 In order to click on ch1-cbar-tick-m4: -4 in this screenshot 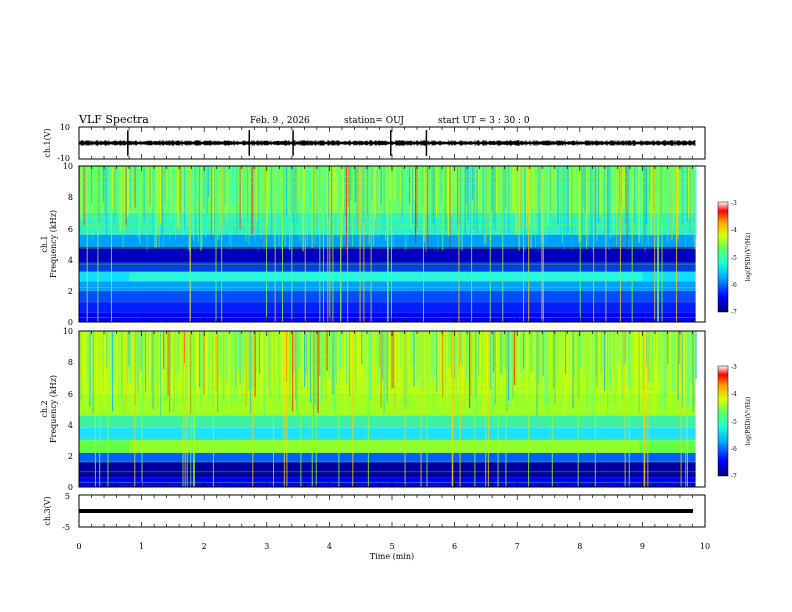, I will do `click(734, 230)`.